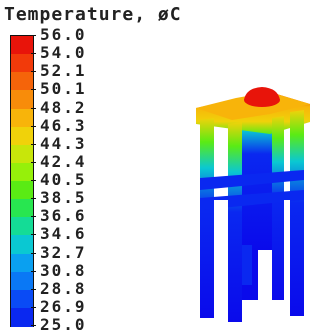 This screenshot has height=334, width=321. What do you see at coordinates (63, 324) in the screenshot?
I see `colorbar-tick-label: 25.0` at bounding box center [63, 324].